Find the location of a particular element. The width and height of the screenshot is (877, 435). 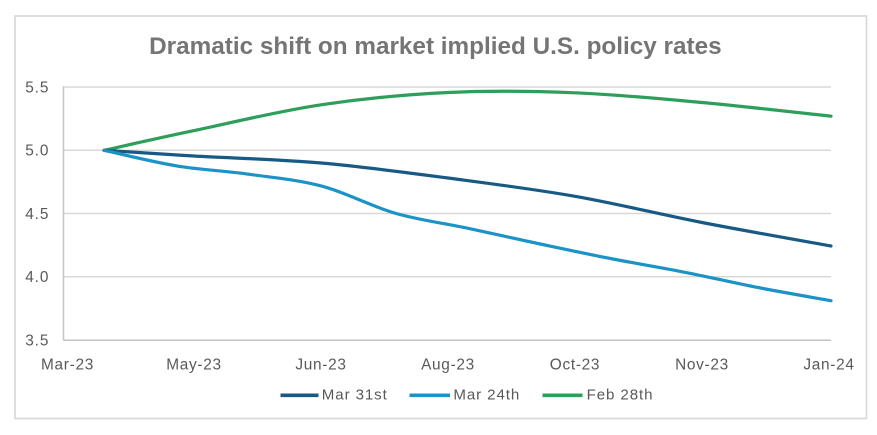

svg-text: Mar 31st is located at coordinates (355, 395).